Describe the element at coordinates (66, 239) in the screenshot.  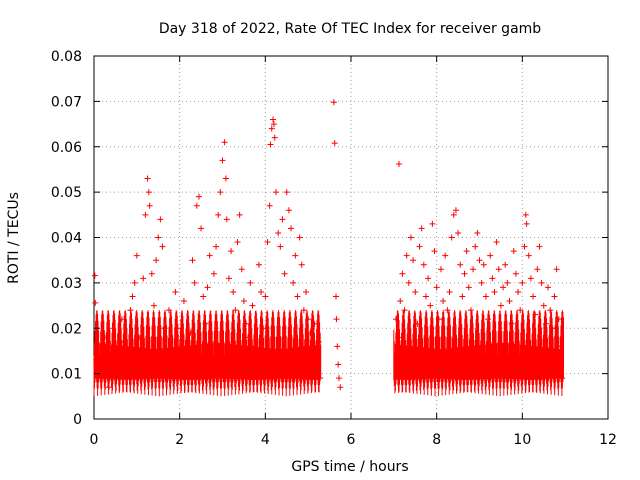
I see `y-tick-label: 0.04` at that location.